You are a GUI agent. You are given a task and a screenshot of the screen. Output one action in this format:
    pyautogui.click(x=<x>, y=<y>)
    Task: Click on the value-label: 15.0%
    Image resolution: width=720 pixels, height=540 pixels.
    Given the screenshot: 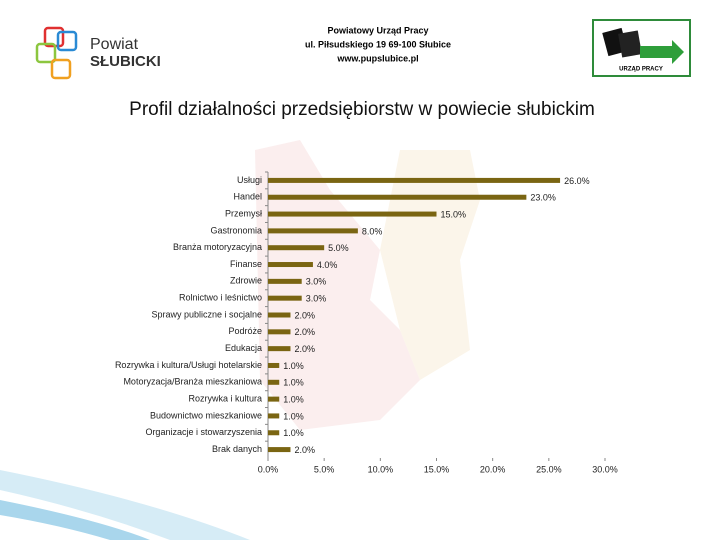 What is the action you would take?
    pyautogui.click(x=454, y=214)
    